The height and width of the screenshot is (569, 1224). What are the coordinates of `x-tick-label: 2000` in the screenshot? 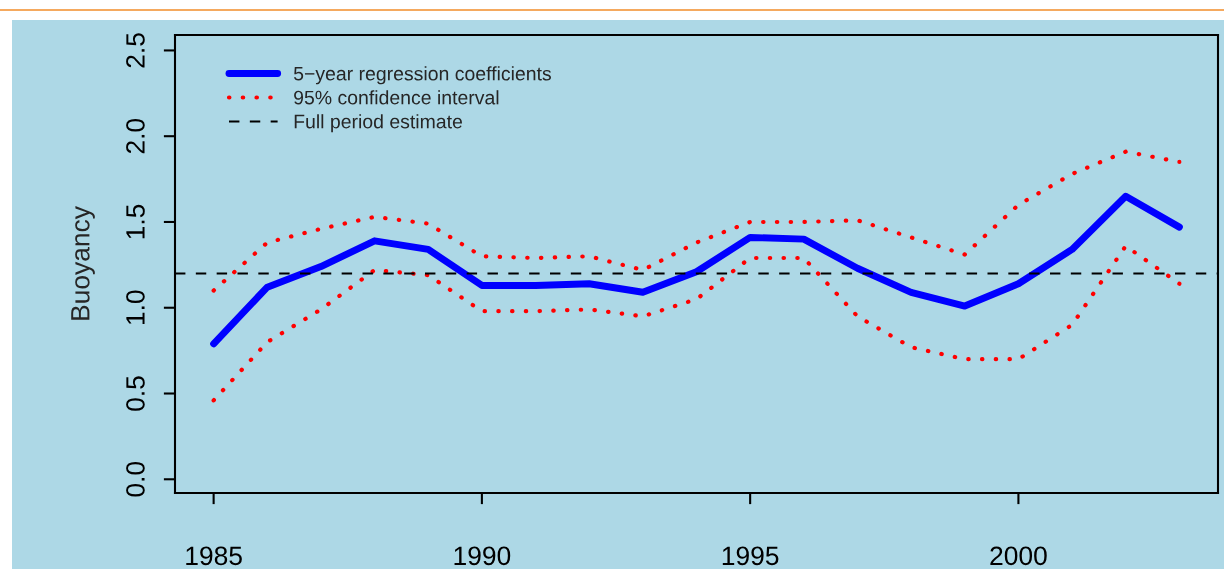 It's located at (1018, 556).